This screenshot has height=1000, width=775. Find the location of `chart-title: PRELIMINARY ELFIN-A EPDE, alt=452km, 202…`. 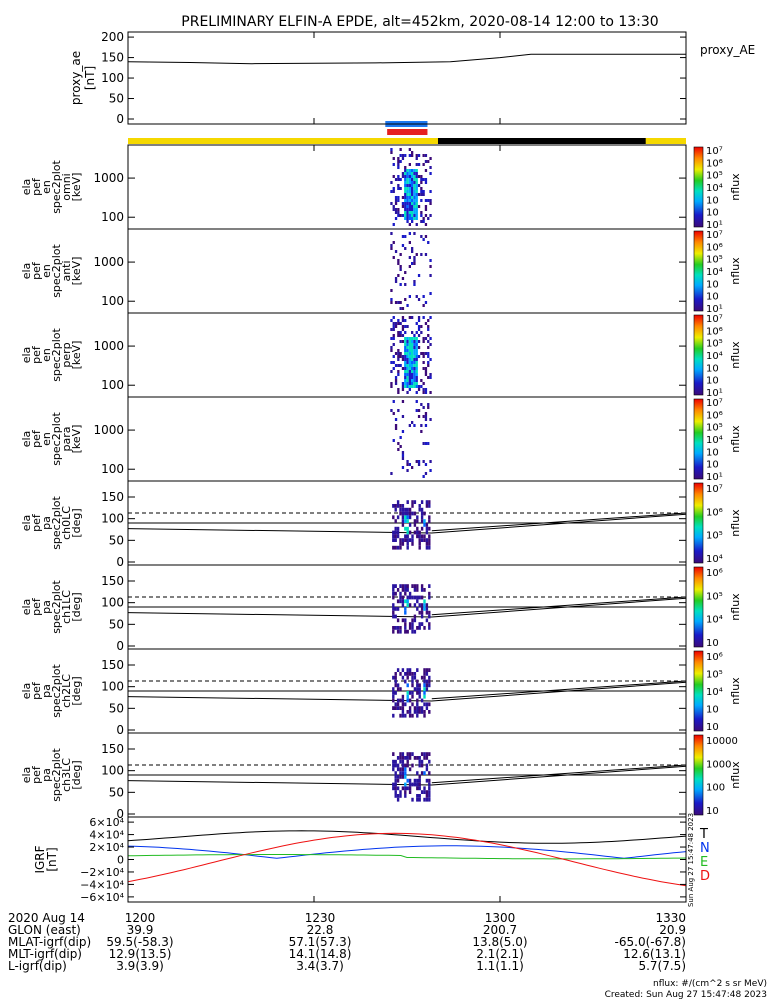

chart-title: PRELIMINARY ELFIN-A EPDE, alt=452km, 202… is located at coordinates (419, 22).